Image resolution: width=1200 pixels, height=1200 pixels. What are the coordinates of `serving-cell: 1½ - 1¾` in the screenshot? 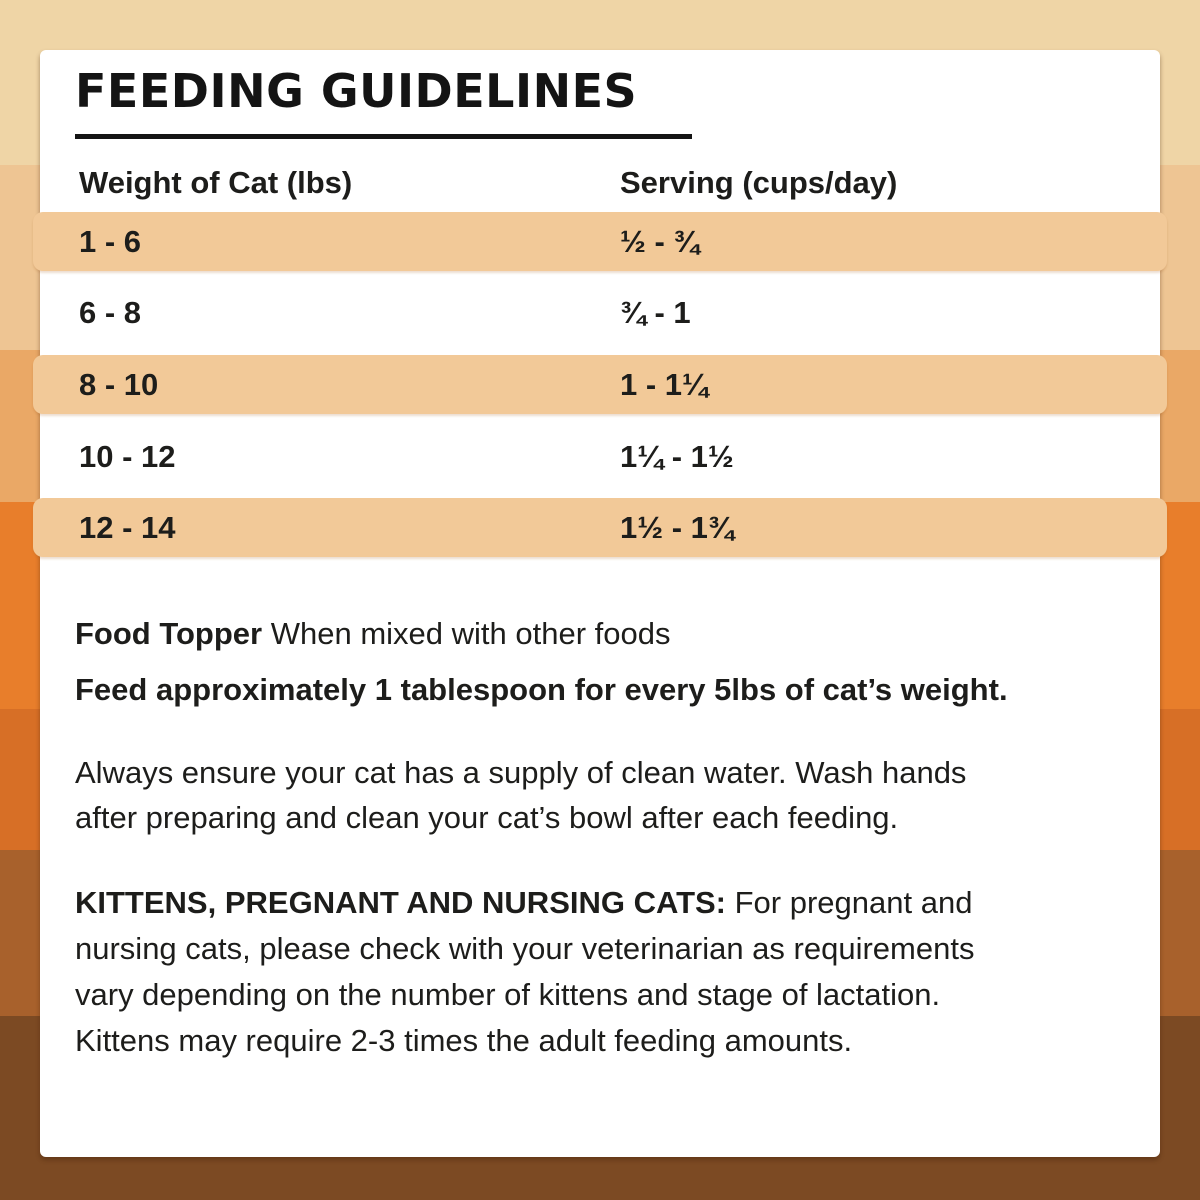 It's located at (677, 527).